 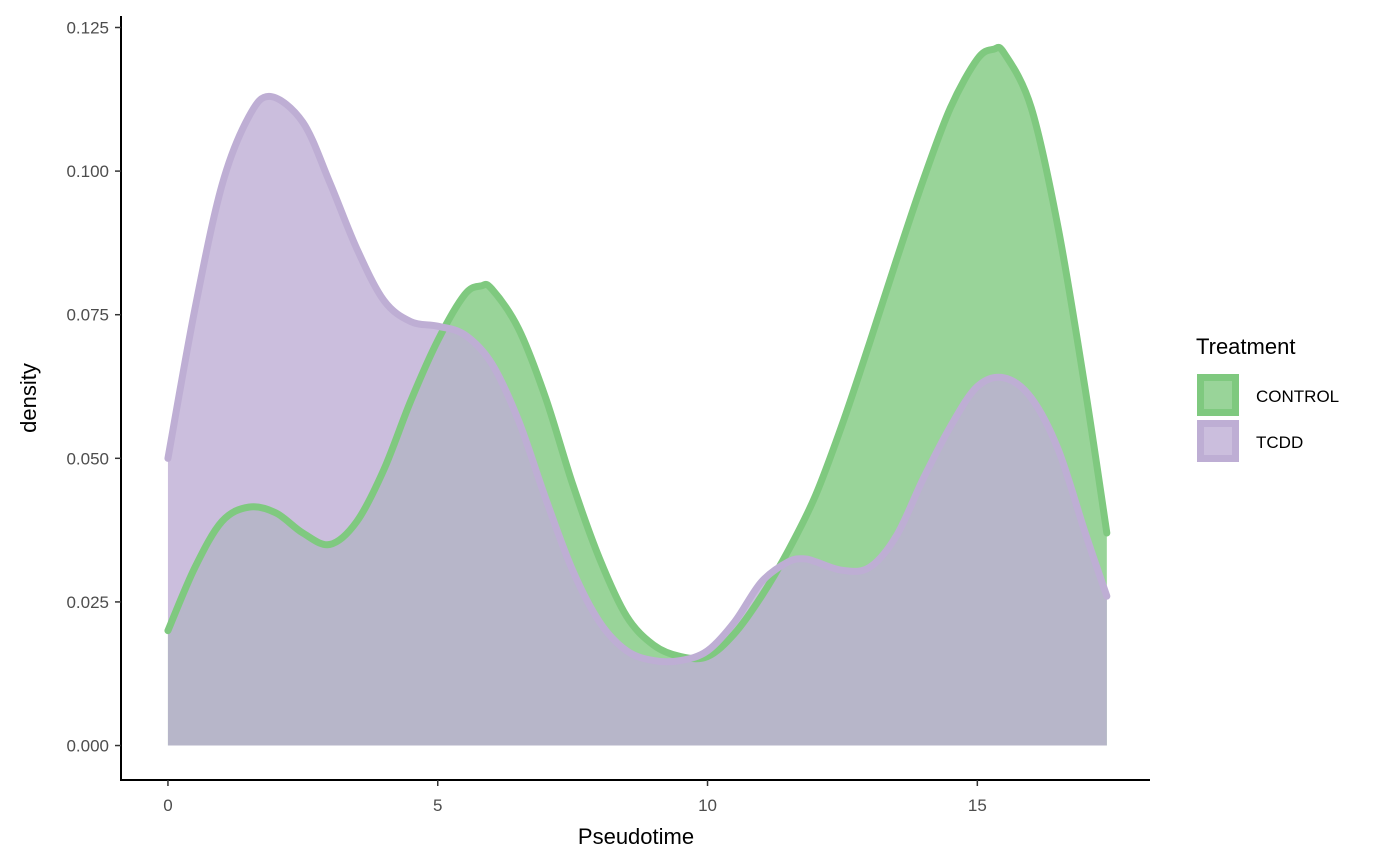 I want to click on legend: Treatment CONTROL TCDD, so click(x=1267, y=398).